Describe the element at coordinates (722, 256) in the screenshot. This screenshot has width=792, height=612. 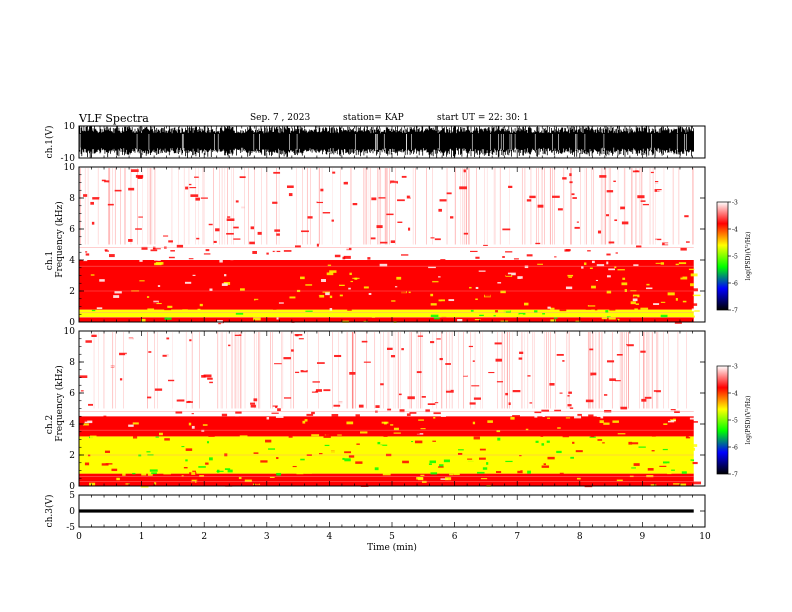
I see `colorbar-scale` at that location.